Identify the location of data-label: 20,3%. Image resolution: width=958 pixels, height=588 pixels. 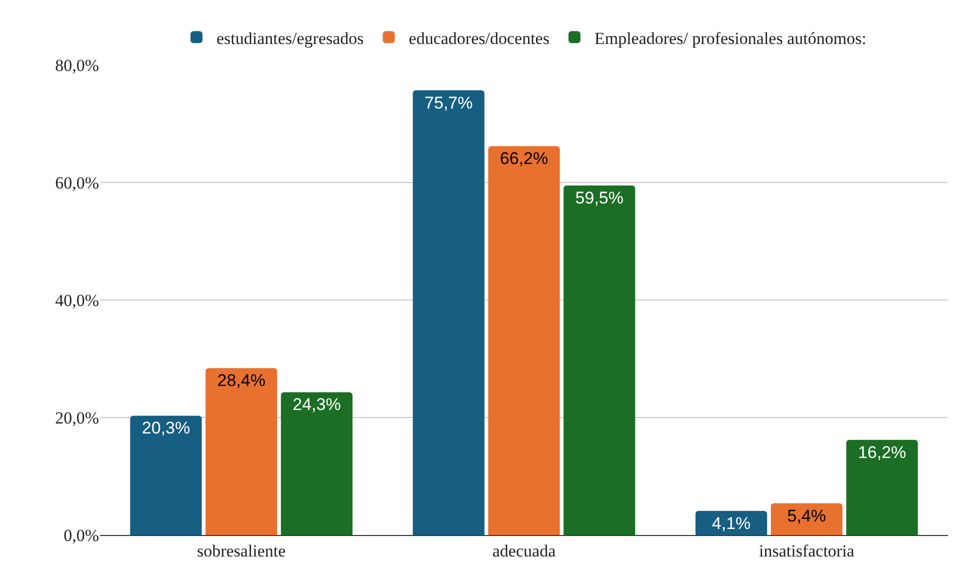
(166, 428).